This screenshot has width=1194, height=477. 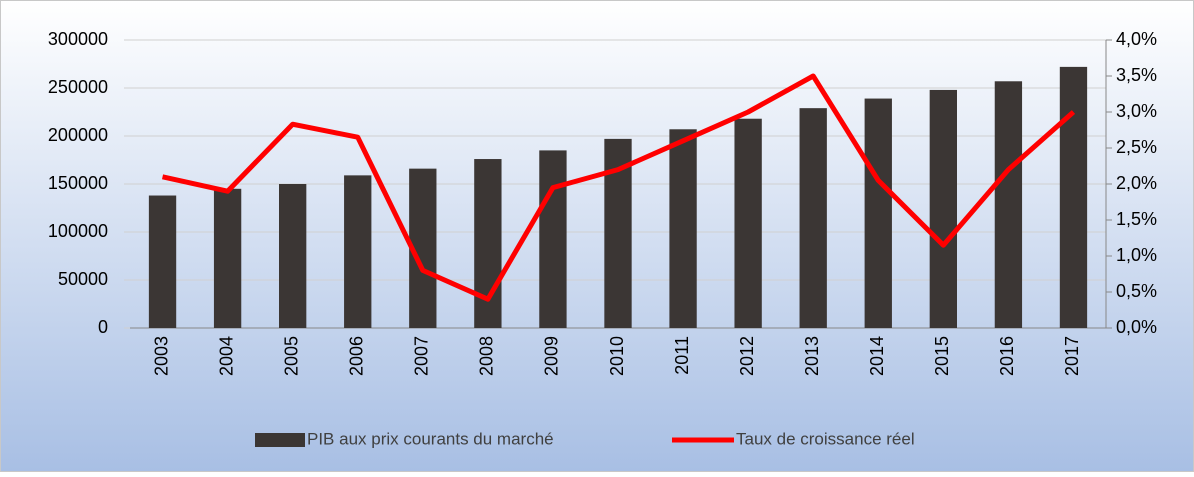 I want to click on x-tick-label: 2004, so click(x=226, y=356).